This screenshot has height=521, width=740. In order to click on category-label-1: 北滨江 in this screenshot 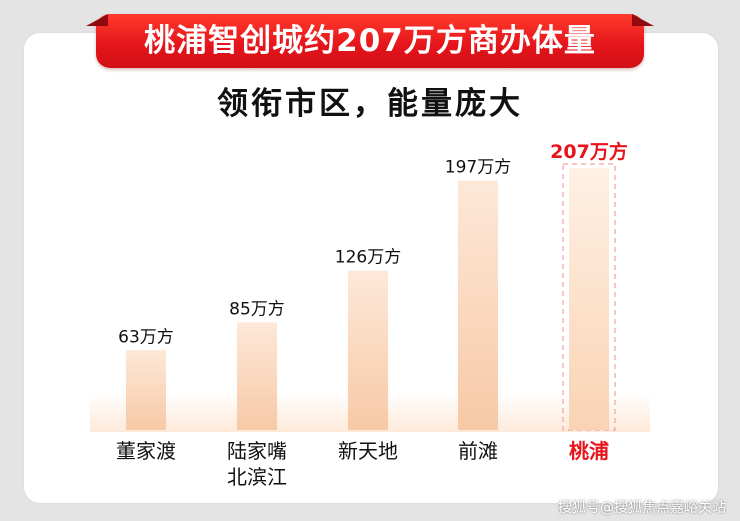, I will do `click(257, 477)`.